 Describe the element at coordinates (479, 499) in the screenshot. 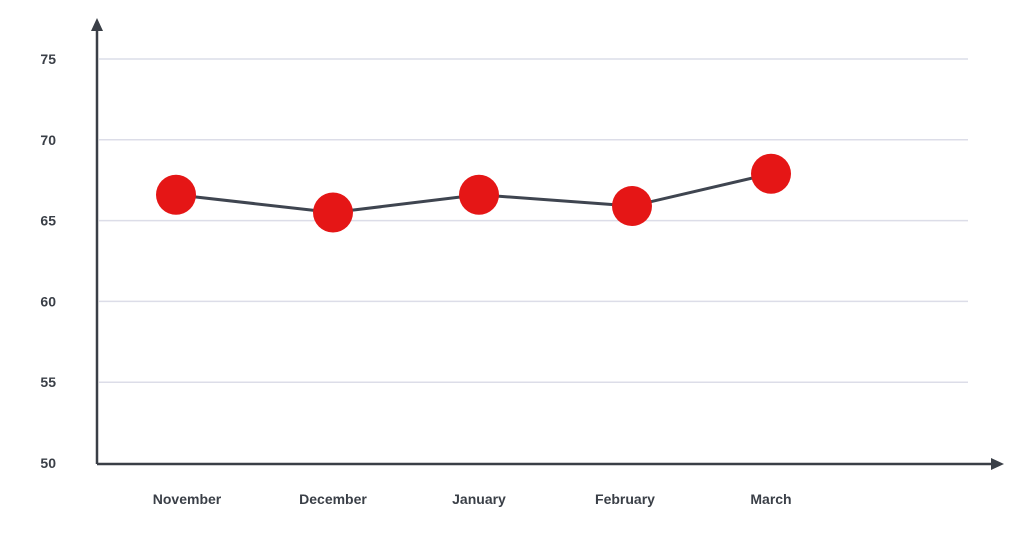

I see `x-category-label: January` at that location.